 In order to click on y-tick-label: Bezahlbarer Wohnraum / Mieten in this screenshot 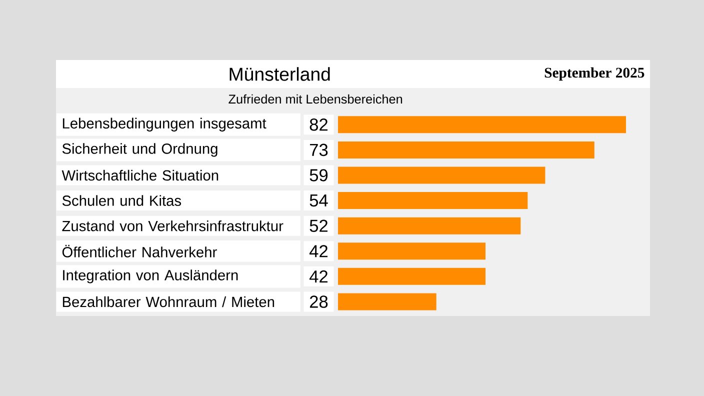, I will do `click(168, 302)`.